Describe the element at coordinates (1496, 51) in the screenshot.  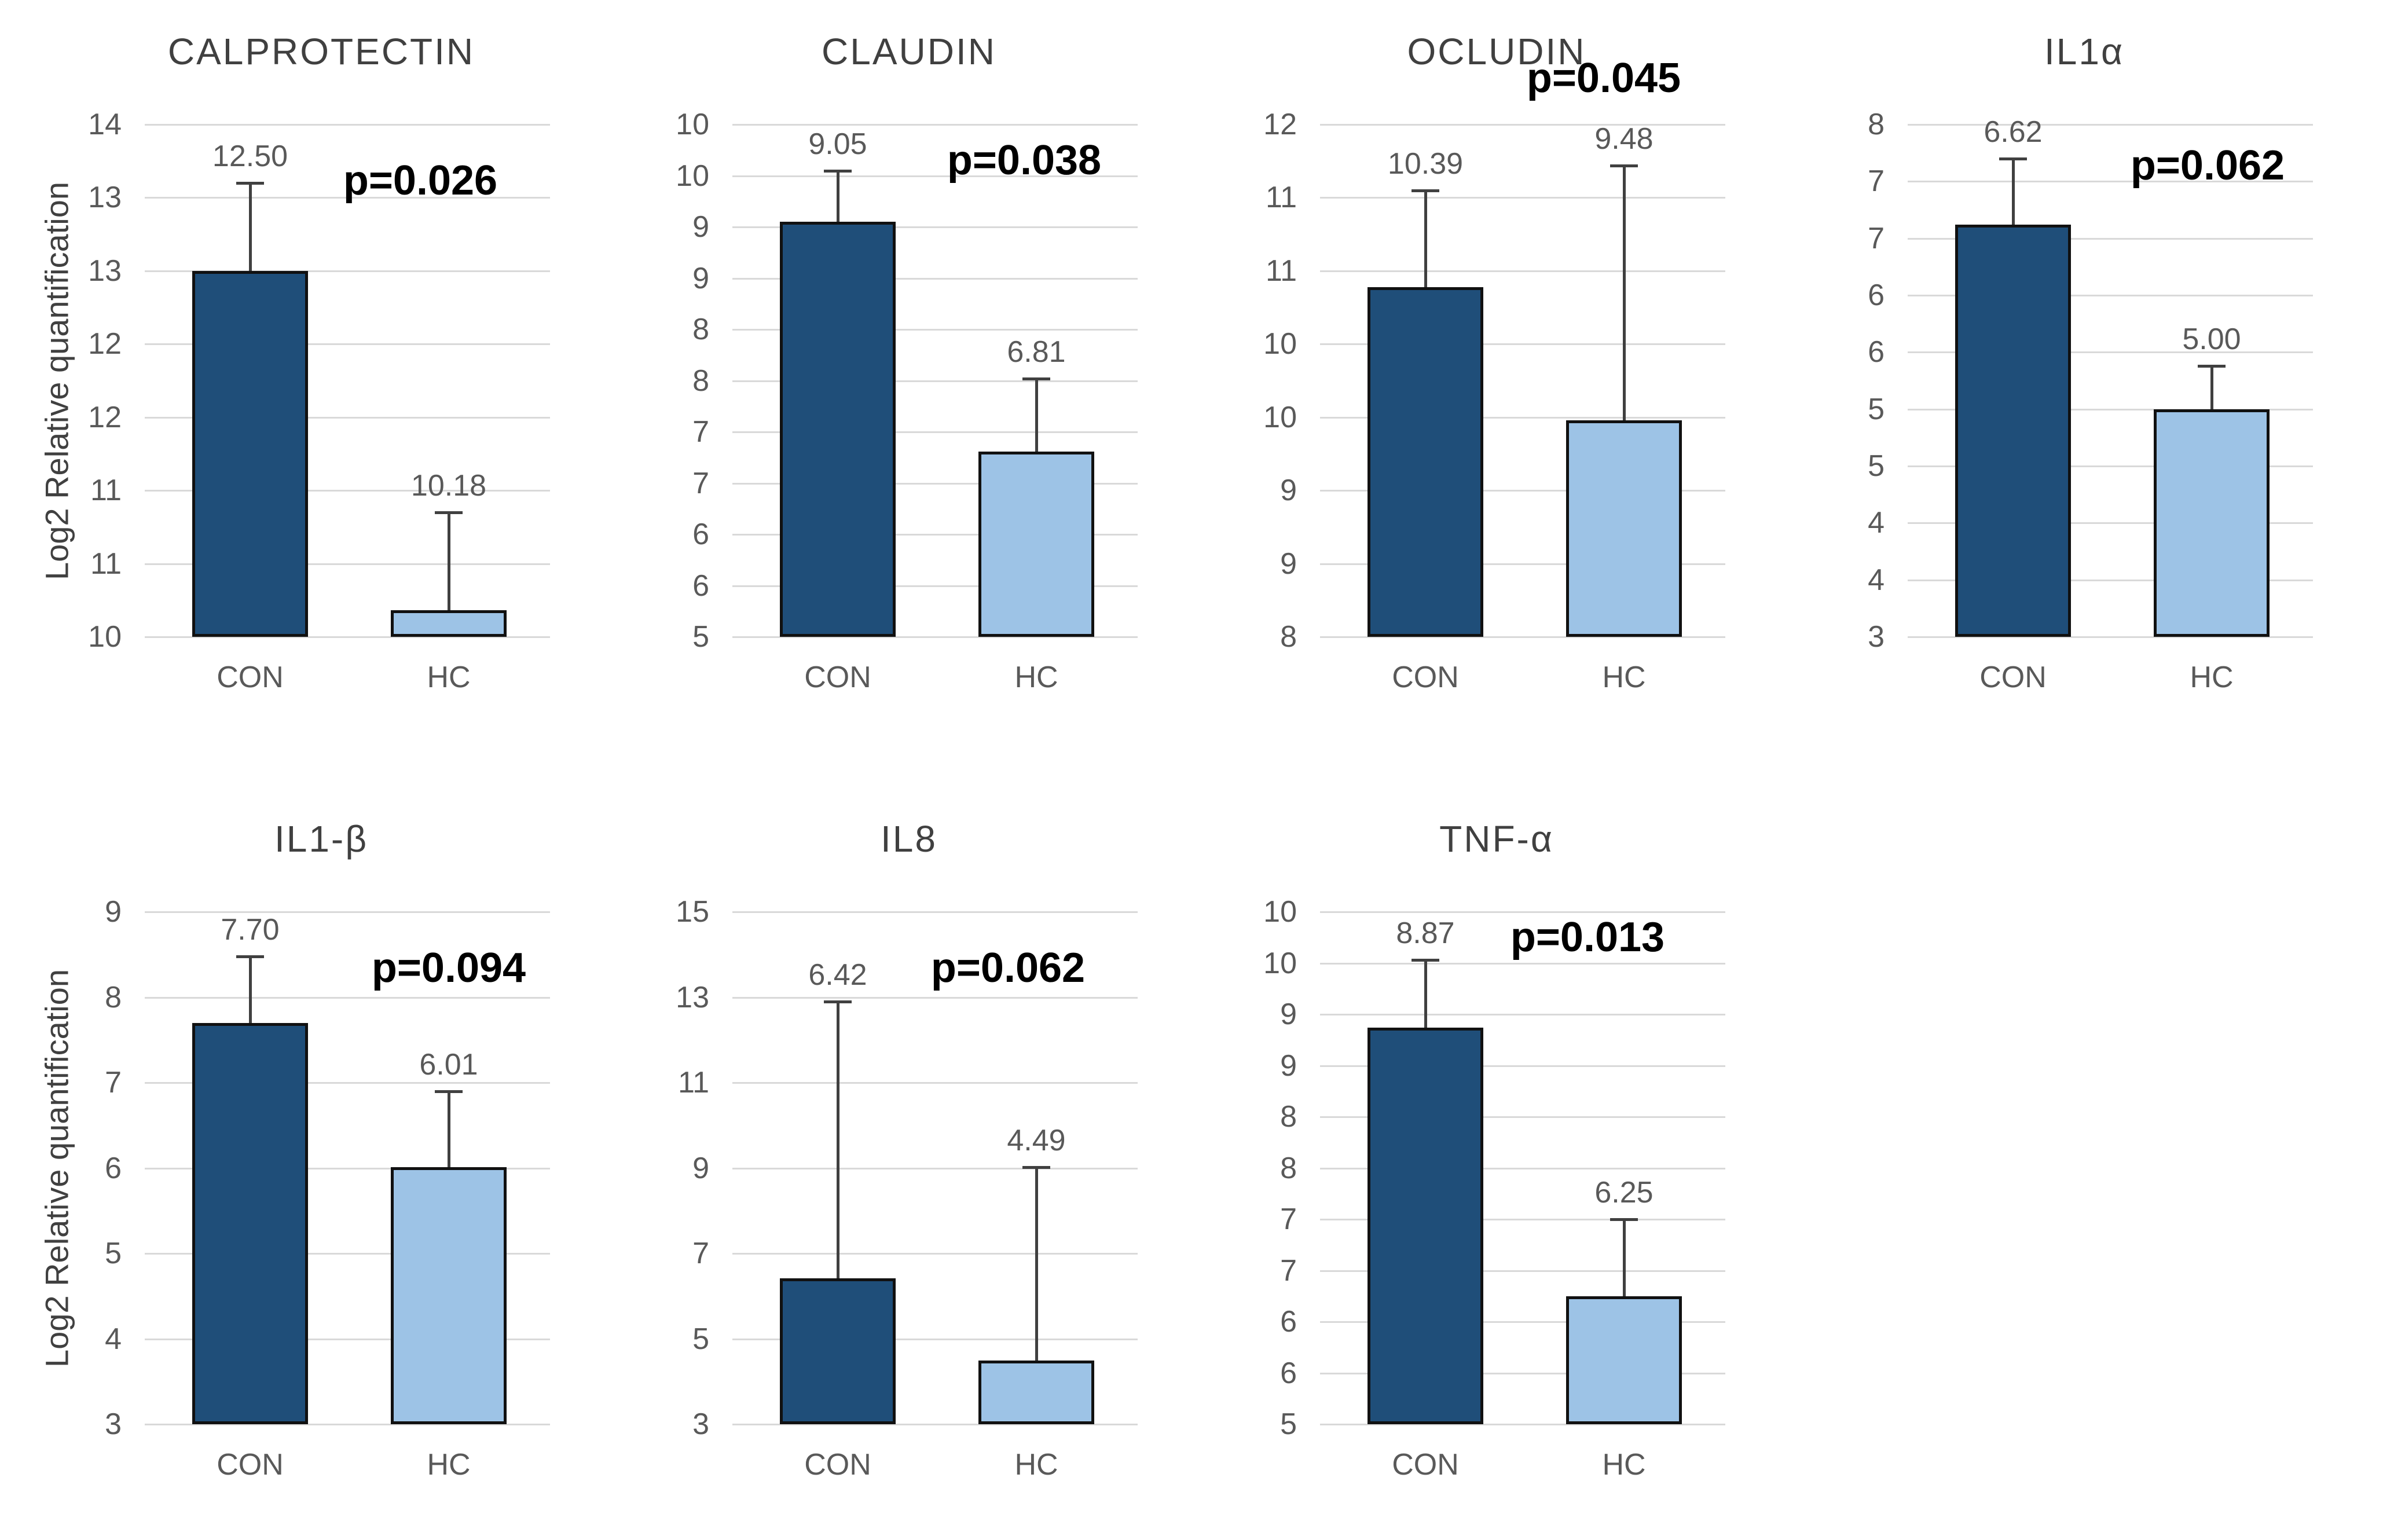
I see `chart-title: OCLUDIN` at that location.